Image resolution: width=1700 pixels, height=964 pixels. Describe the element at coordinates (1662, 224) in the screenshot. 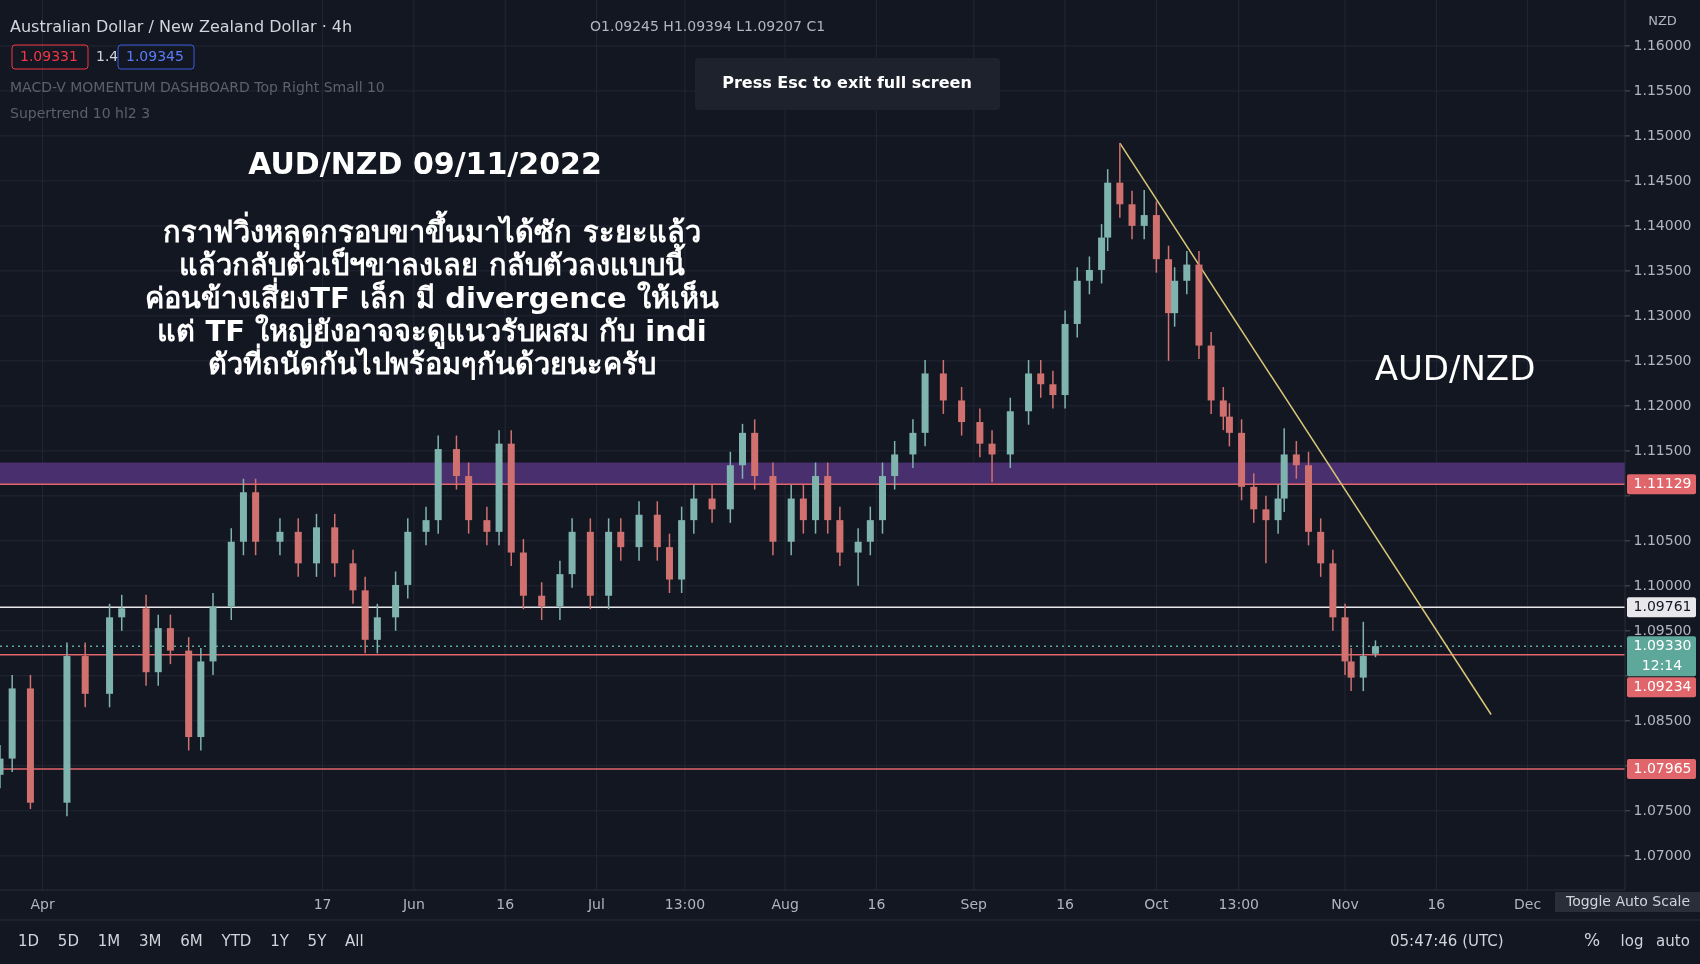

I see `y-tick-label: 1.14000` at that location.